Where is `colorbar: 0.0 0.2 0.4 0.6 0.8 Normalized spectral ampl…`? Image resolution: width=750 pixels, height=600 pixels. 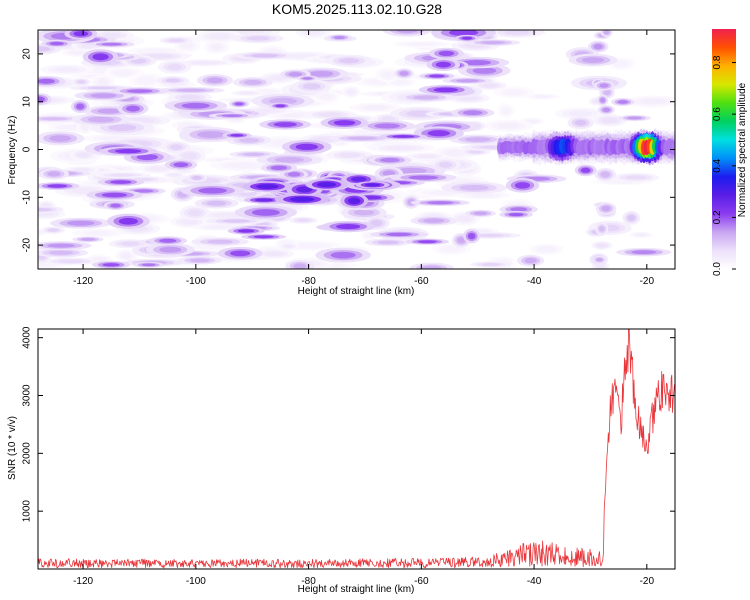
colorbar: 0.0 0.2 0.4 0.6 0.8 Normalized spectral ampl… is located at coordinates (730, 152).